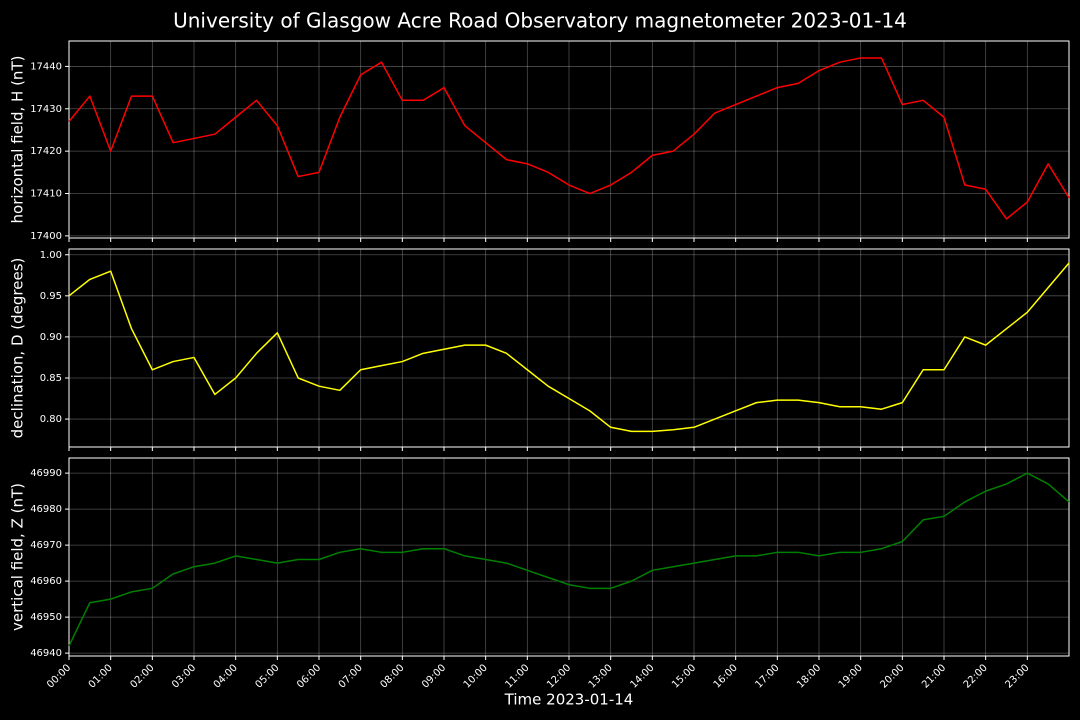 This screenshot has height=720, width=1080. What do you see at coordinates (46, 653) in the screenshot?
I see `y-tick-label: 46940` at bounding box center [46, 653].